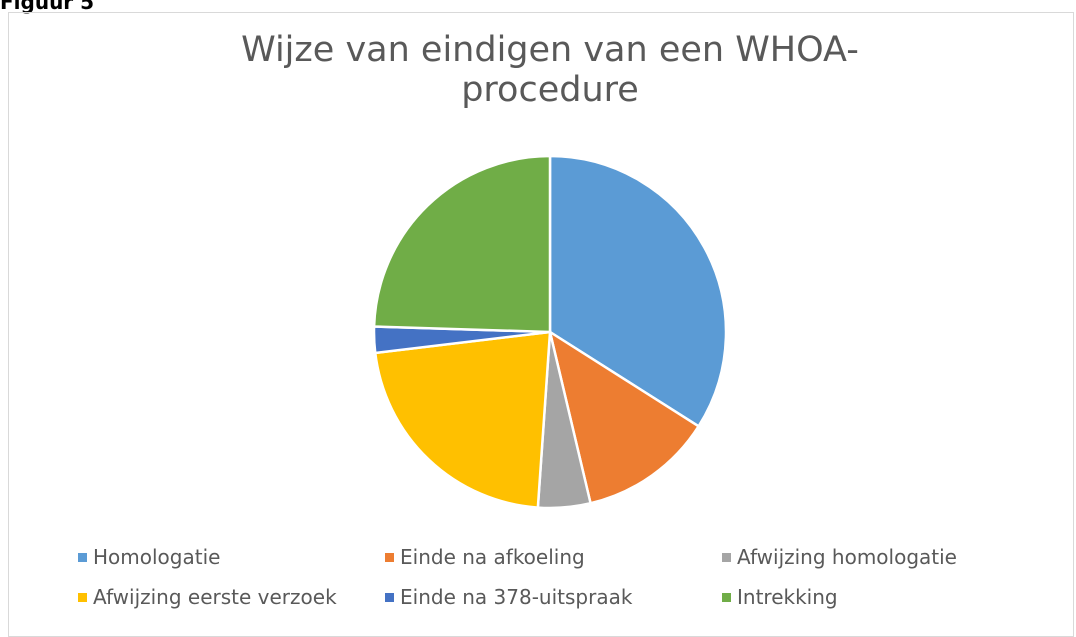  I want to click on legend-item: Einde na afkoeling, so click(553, 557).